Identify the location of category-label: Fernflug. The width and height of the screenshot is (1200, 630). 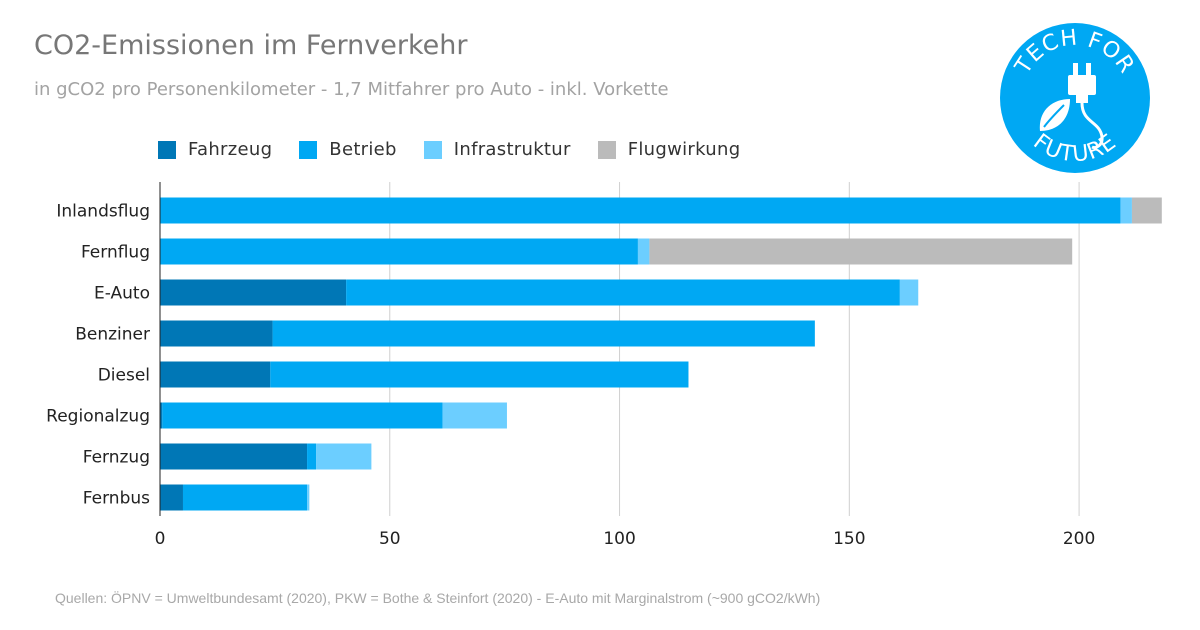
(115, 253).